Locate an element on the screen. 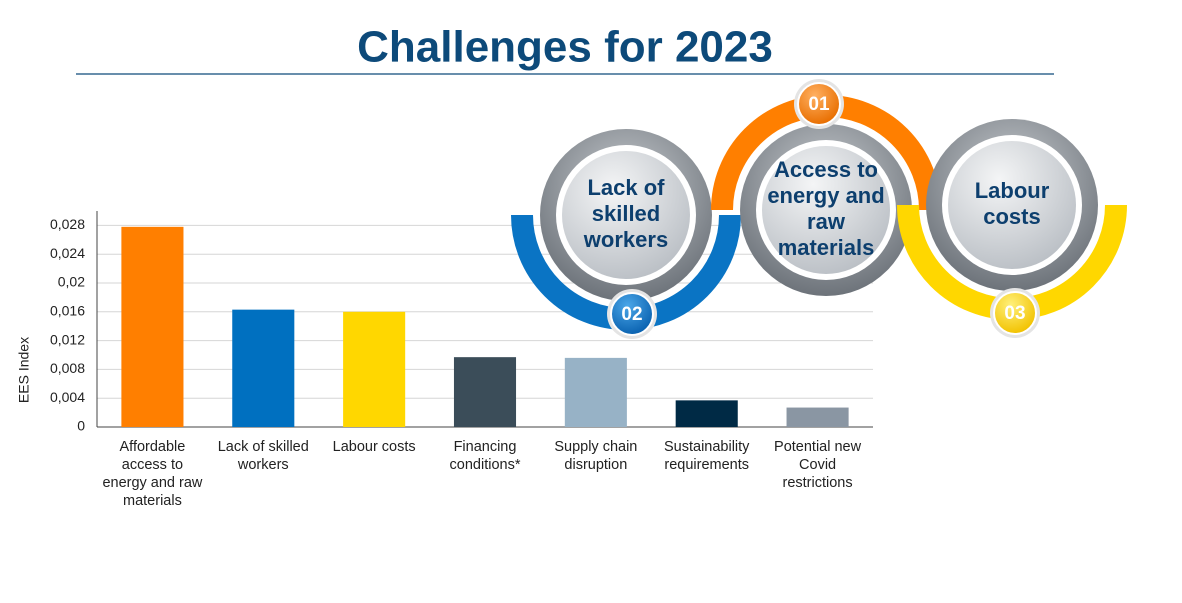 This screenshot has width=1182, height=603. badge-number: 02 is located at coordinates (631, 314).